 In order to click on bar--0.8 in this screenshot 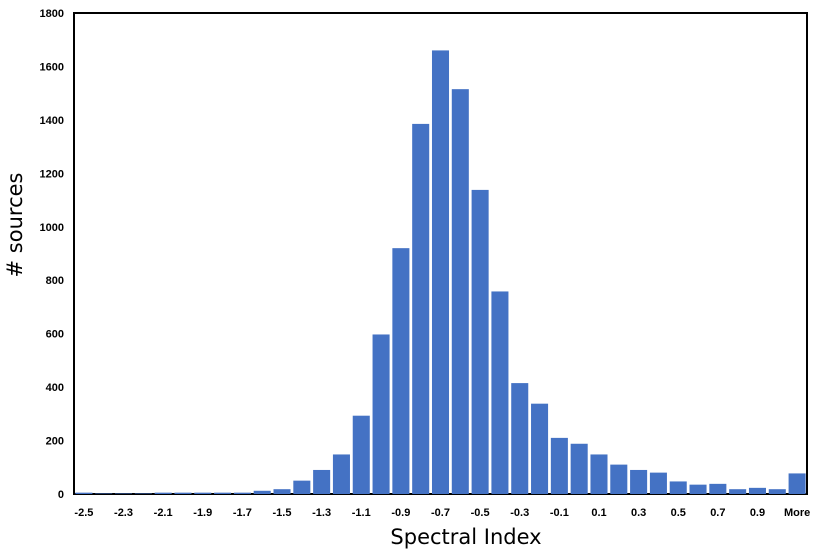, I will do `click(421, 309)`.